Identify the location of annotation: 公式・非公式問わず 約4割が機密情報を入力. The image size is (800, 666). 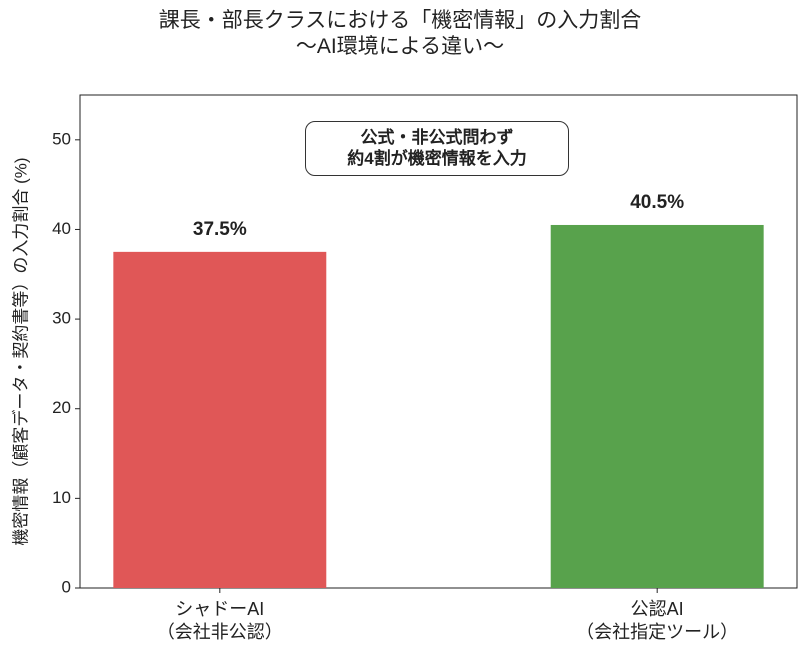
(437, 148).